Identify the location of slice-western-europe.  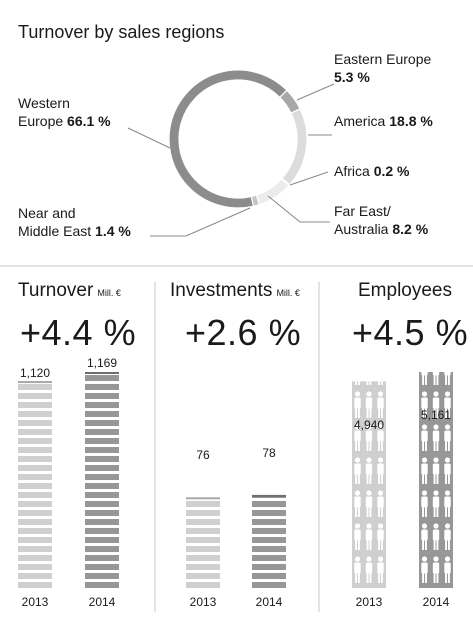
(228, 139).